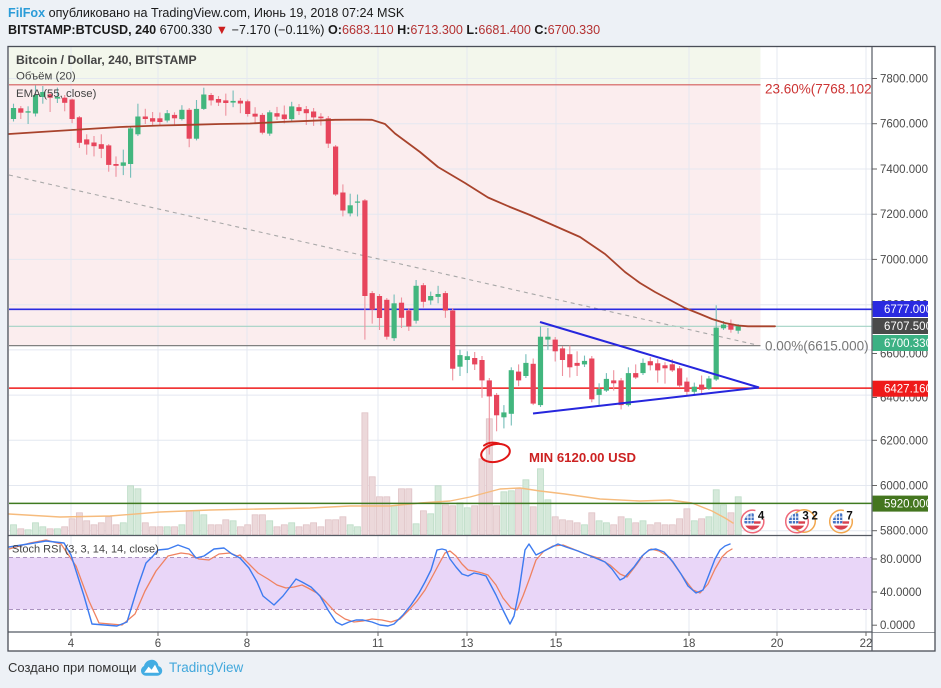 Image resolution: width=941 pixels, height=688 pixels. Describe the element at coordinates (467, 644) in the screenshot. I see `svg-text: 13` at that location.